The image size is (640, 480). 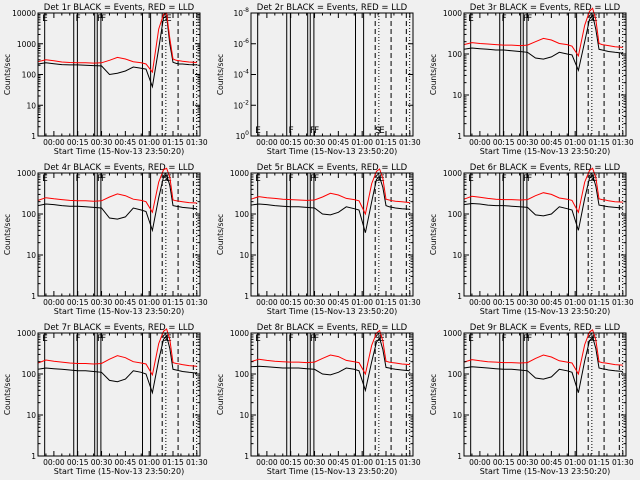 What do you see at coordinates (332, 328) in the screenshot?
I see `panel-title: Det 8r BLACK = Events, RED = LLD` at bounding box center [332, 328].